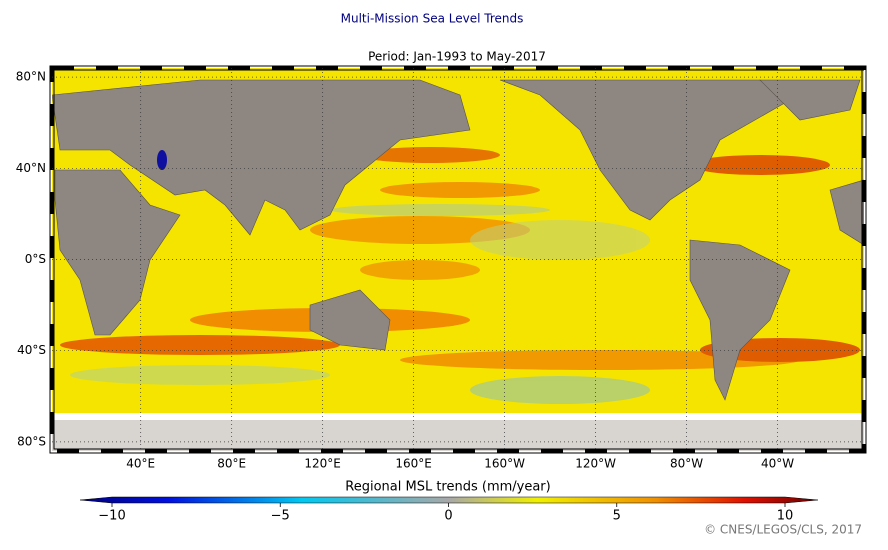 The image size is (888, 550). What do you see at coordinates (448, 516) in the screenshot?
I see `colorbar-tick-label: 0` at bounding box center [448, 516].